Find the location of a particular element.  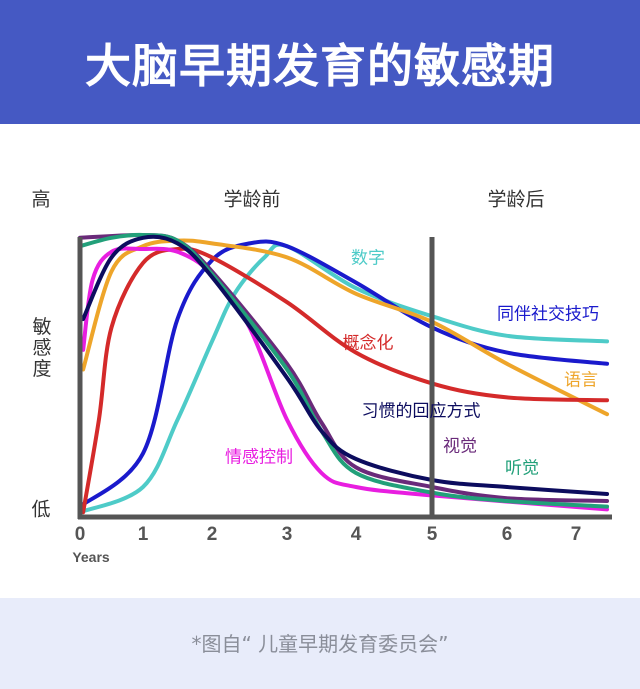

x-tick-label: 6 is located at coordinates (507, 534).